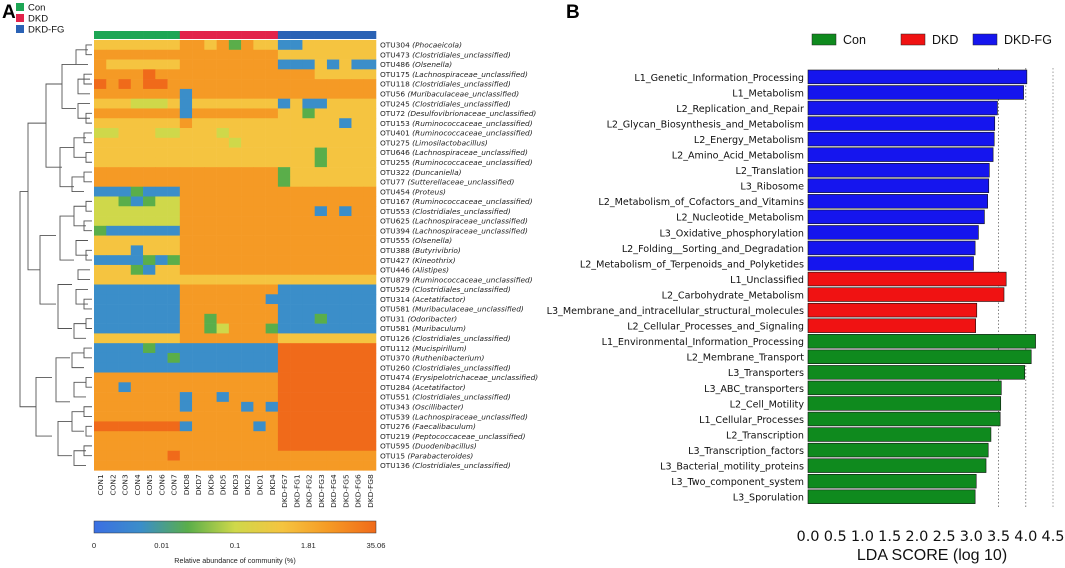 This screenshot has height=568, width=1065. Describe the element at coordinates (432, 358) in the screenshot. I see `row-label: OTU370 (Ruthenibacterium)` at that location.